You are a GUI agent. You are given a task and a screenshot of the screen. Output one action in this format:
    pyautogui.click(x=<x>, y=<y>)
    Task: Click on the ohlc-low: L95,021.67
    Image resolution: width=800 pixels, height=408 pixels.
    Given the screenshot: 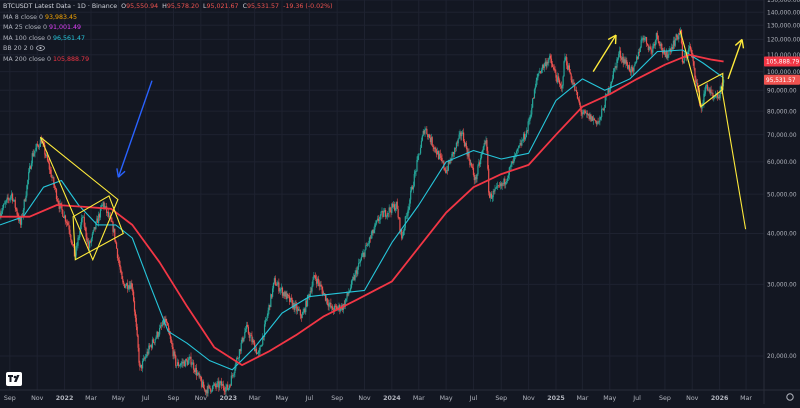 What is the action you would take?
    pyautogui.click(x=220, y=6)
    